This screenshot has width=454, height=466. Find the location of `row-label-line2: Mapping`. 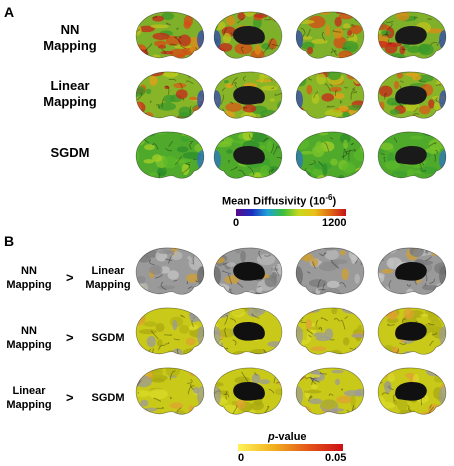

row-label-line2: Mapping is located at coordinates (70, 45).